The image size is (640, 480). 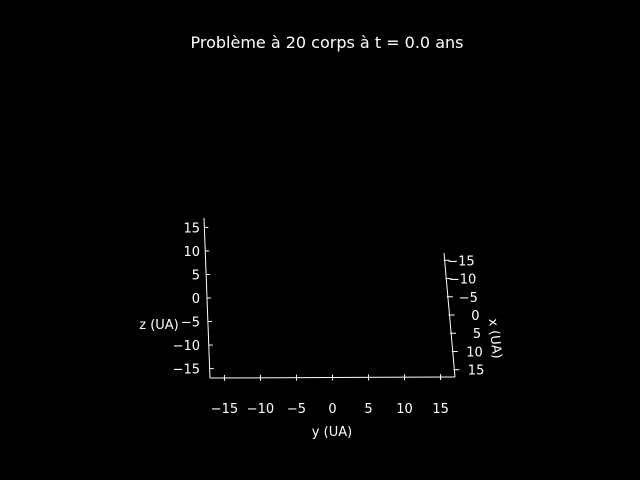 What do you see at coordinates (159, 325) in the screenshot?
I see `z-axis-label: z (UA)` at bounding box center [159, 325].